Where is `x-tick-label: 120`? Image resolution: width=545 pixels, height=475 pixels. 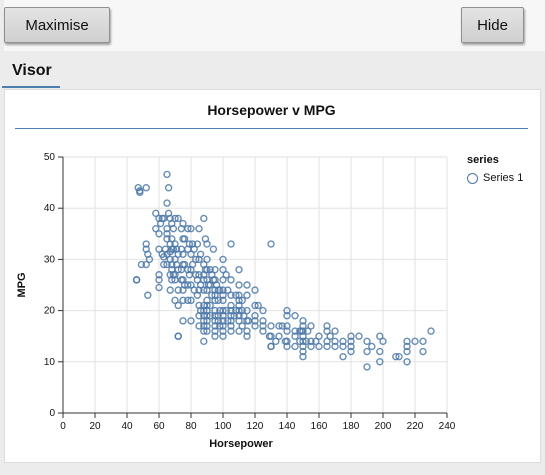
x-tick-label: 120 is located at coordinates (255, 426).